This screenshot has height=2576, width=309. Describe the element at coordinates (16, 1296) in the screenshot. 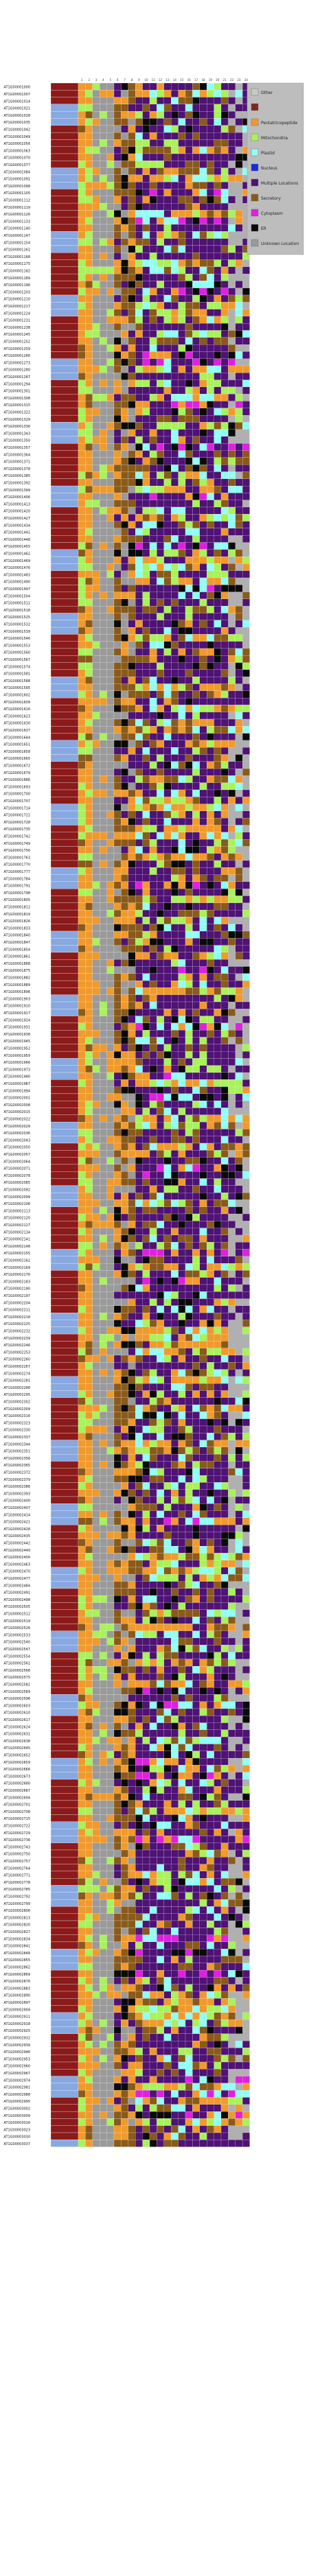

I see `row-label: AT1G00002197` at that location.